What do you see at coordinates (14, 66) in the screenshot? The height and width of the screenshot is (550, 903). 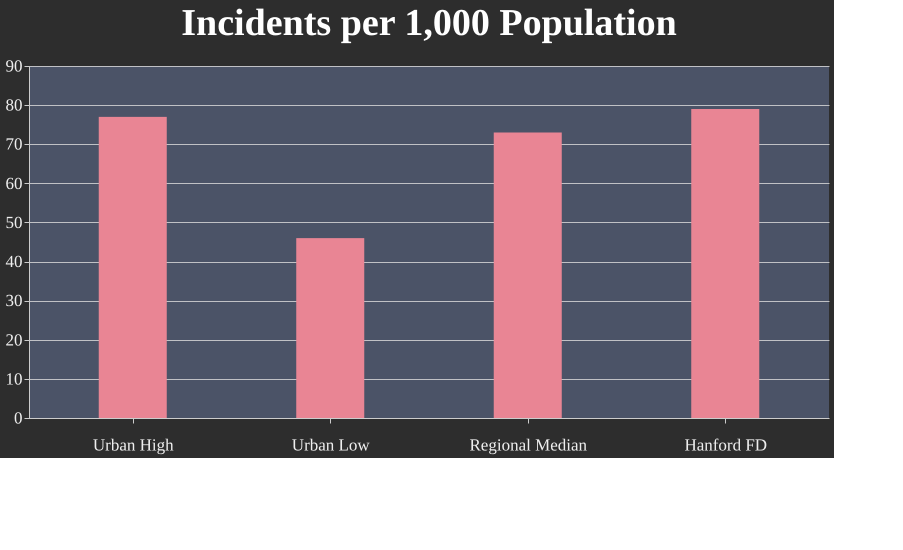 I see `y-tick-label: 90` at bounding box center [14, 66].